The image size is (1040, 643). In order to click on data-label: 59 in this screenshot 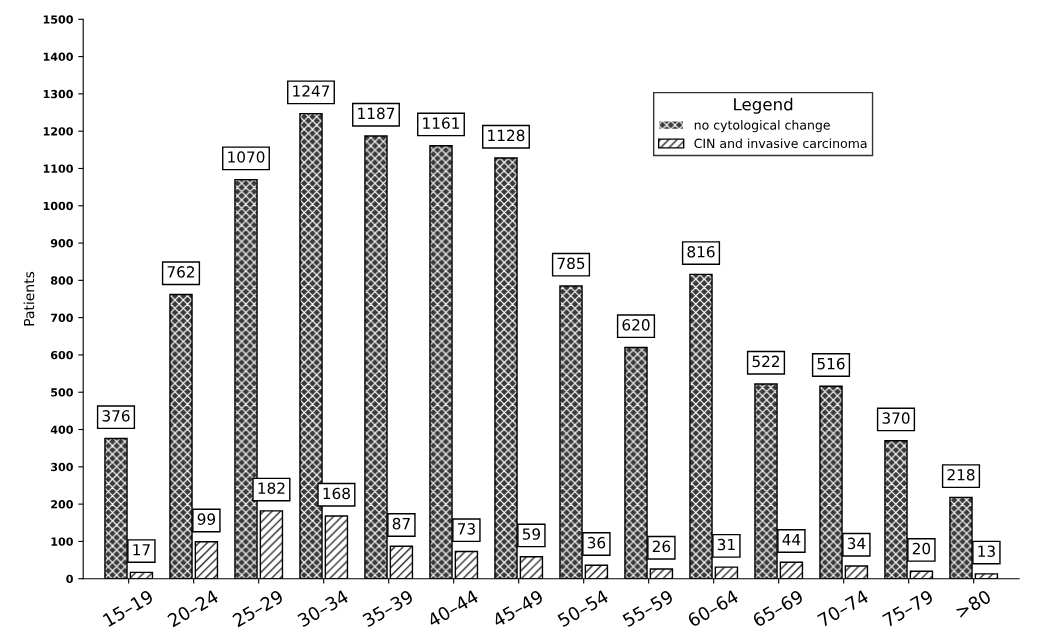, I will do `click(531, 534)`.